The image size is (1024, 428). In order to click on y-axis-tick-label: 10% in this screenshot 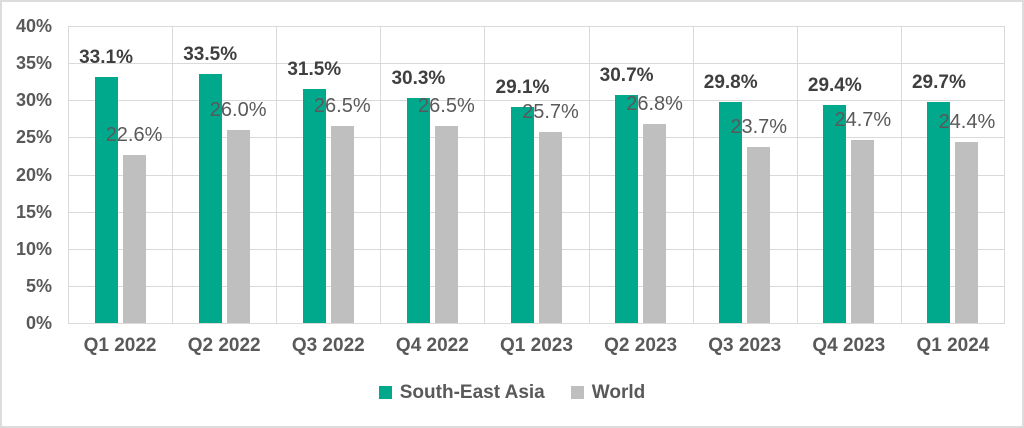, I will do `click(33, 248)`.